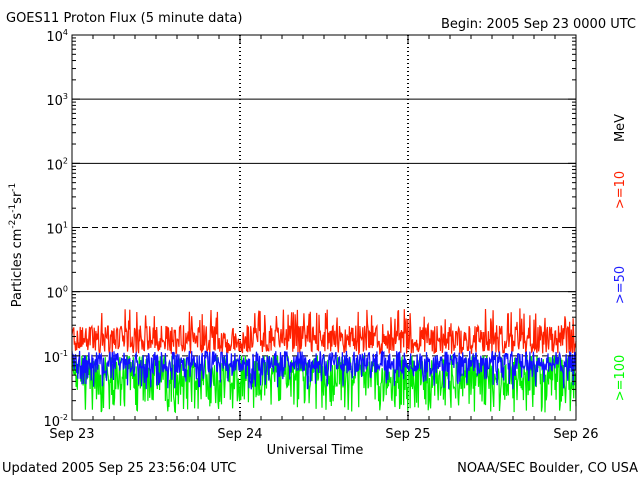 This screenshot has height=480, width=640. I want to click on y-axis-label: Particles cm-2s-1sr-1, so click(16, 245).